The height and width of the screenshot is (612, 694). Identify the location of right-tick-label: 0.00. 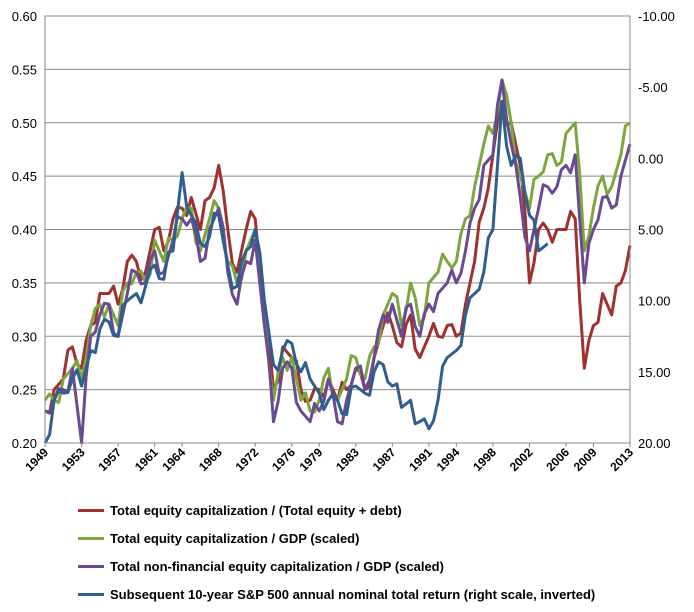
(650, 158).